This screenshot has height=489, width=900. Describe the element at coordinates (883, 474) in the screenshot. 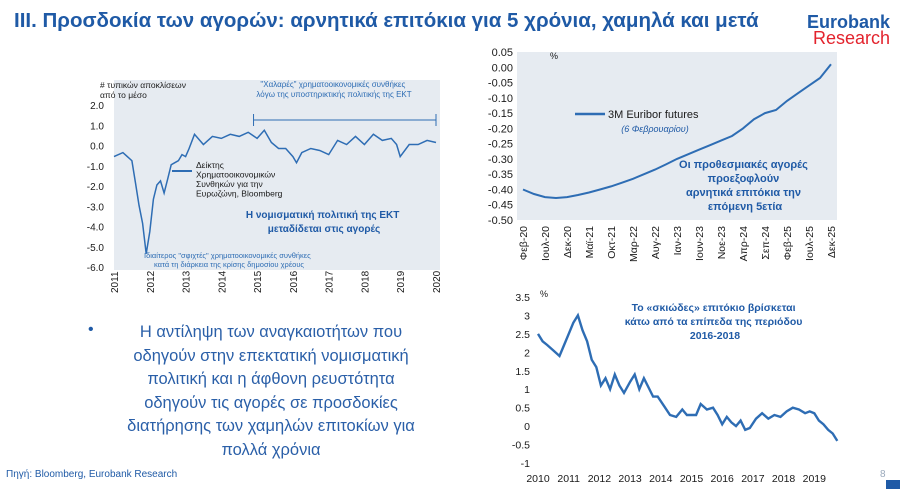

I see `page-number: 8` at that location.